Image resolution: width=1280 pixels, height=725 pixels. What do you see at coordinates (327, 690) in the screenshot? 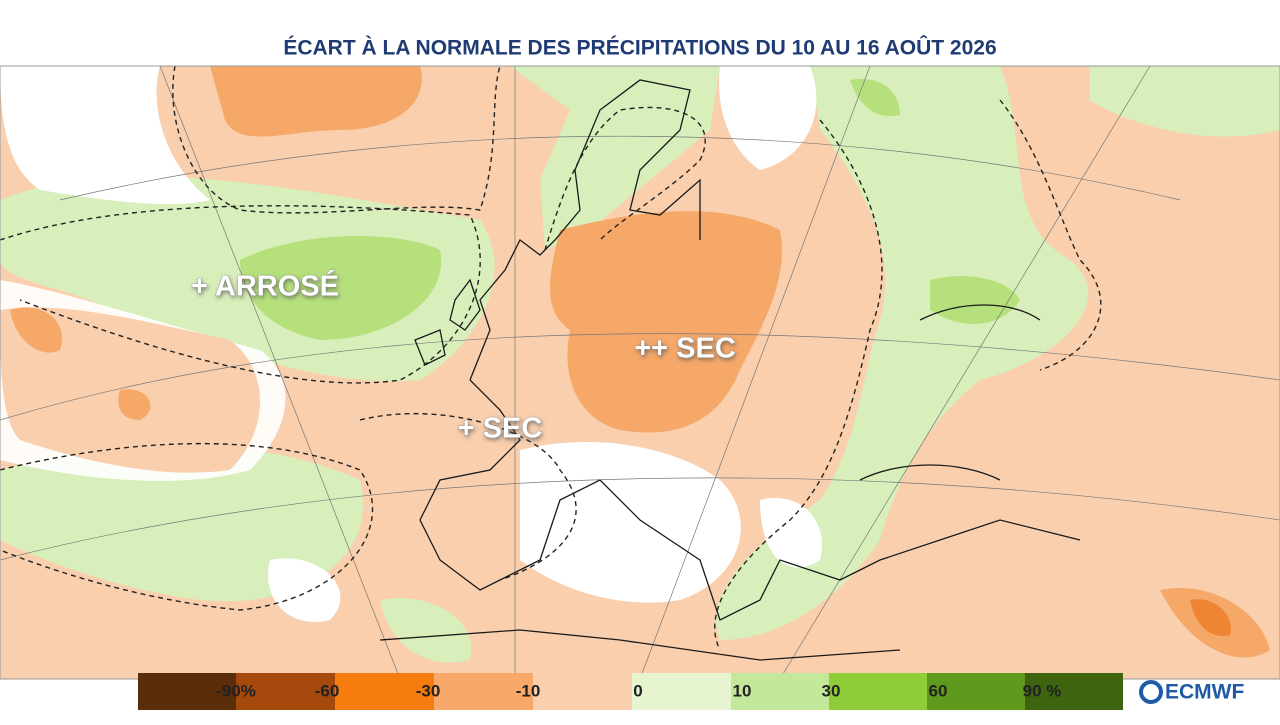
I see `legend-label: -60` at bounding box center [327, 690].